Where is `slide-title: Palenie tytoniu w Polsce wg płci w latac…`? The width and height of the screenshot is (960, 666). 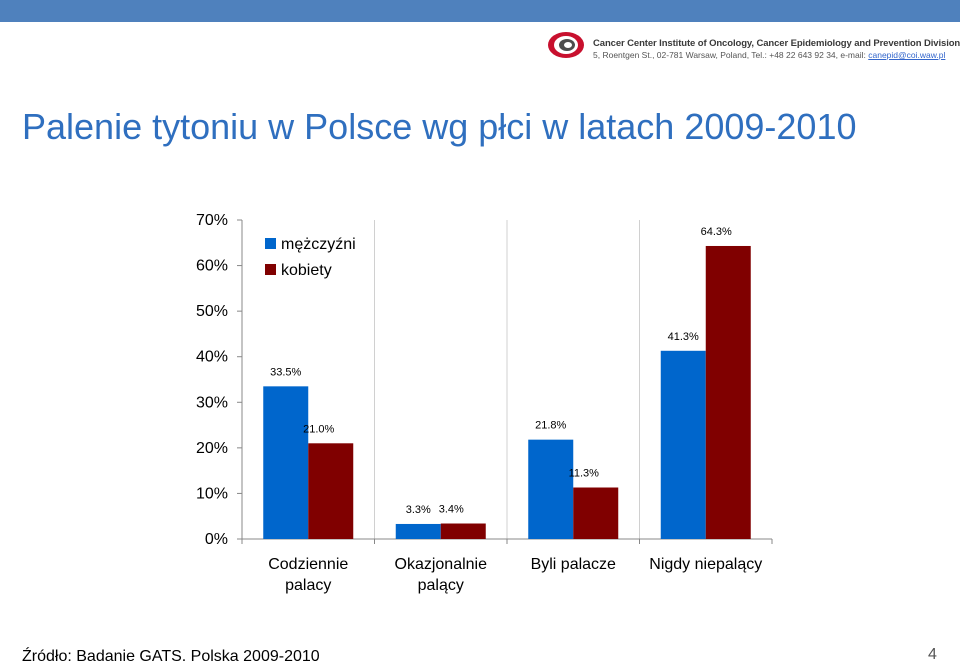
slide-title: Palenie tytoniu w Polsce wg płci w latac… is located at coordinates (439, 126).